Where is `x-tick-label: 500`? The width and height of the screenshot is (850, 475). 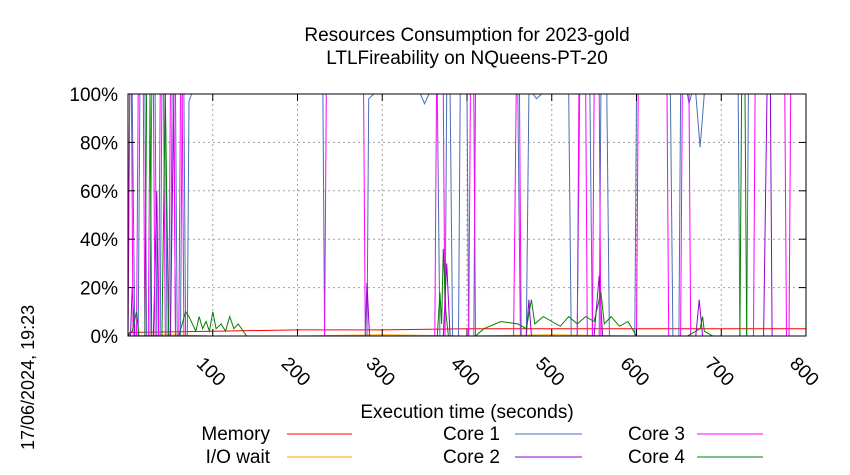
x-tick-label: 500 is located at coordinates (549, 371).